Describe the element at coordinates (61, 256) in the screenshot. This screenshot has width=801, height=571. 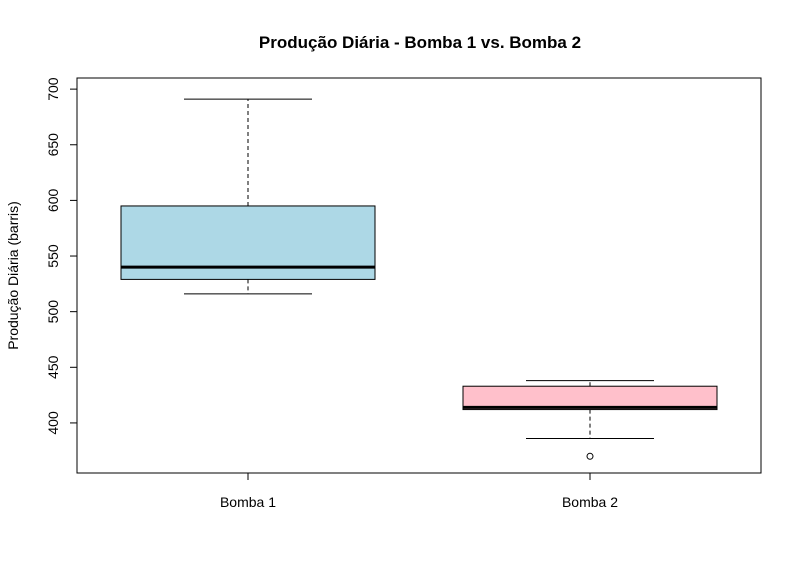
I see `y-axis: 400 450 500 550 600 650 700` at that location.